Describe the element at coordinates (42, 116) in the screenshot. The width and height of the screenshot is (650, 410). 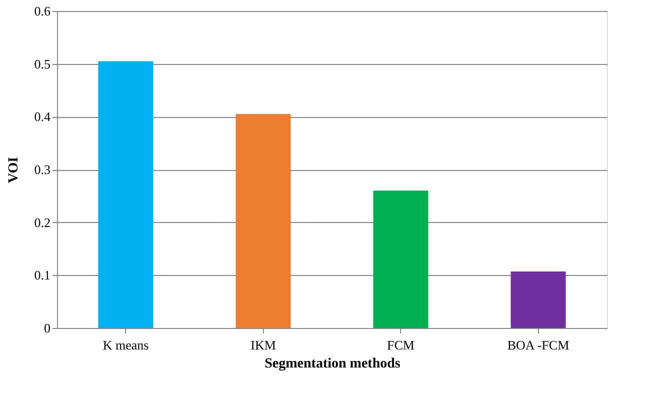
I see `y-tick-label: 0.4` at that location.